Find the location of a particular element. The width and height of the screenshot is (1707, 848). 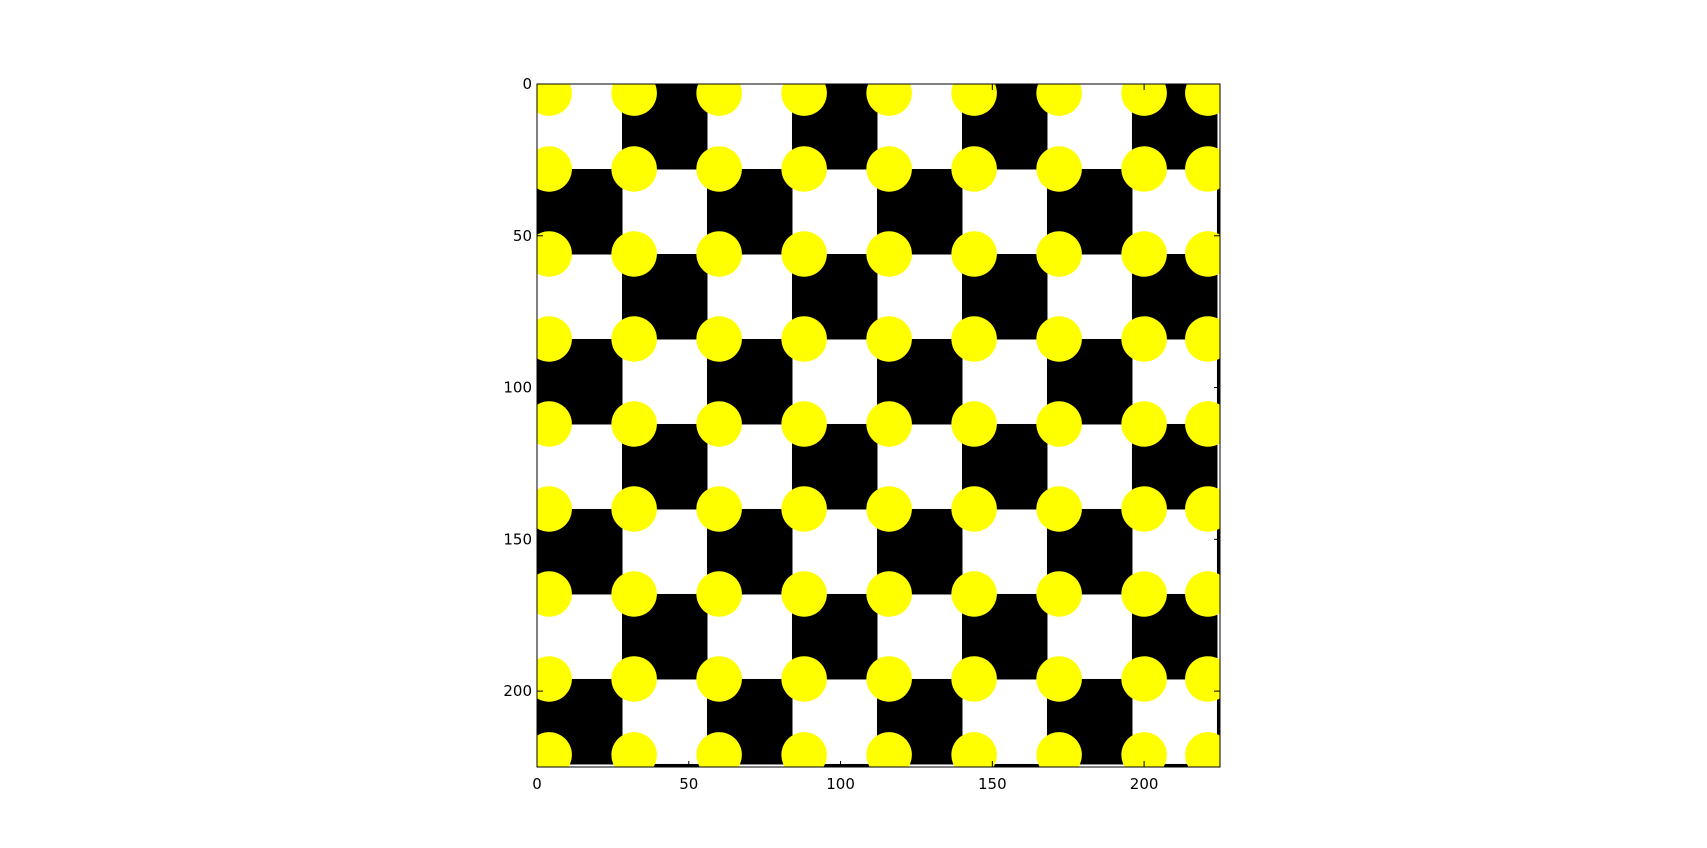

x-tick-label: 50 is located at coordinates (688, 784).